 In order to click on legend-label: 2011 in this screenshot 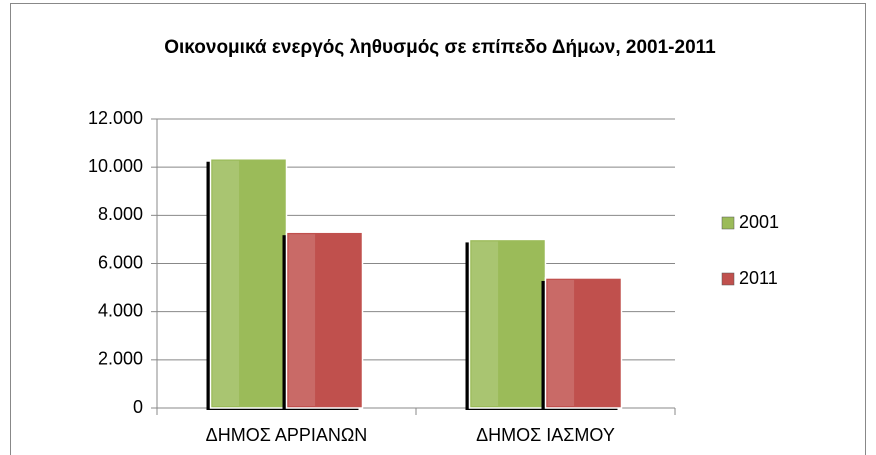, I will do `click(758, 278)`.